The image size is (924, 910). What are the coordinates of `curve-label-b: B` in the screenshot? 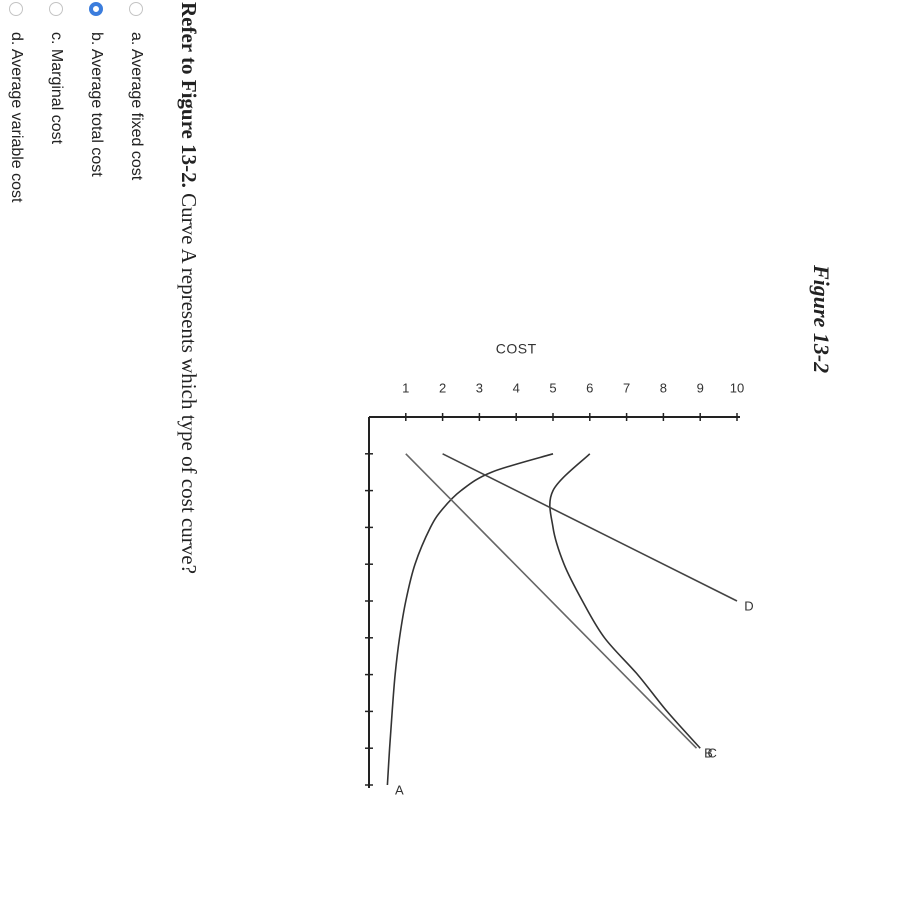 It's located at (708, 753).